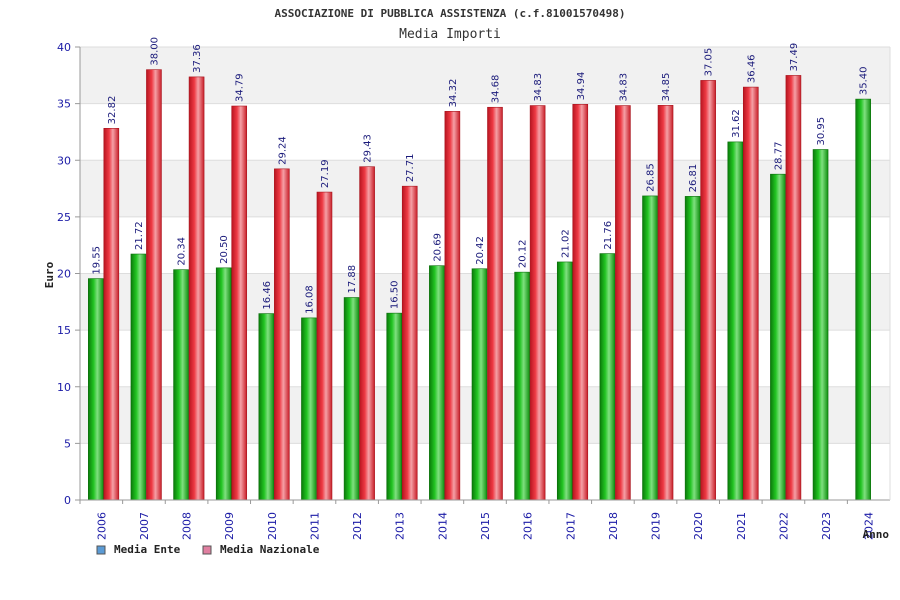 The width and height of the screenshot is (900, 600). What do you see at coordinates (49, 274) in the screenshot?
I see `y-axis-label: Euro` at bounding box center [49, 274].